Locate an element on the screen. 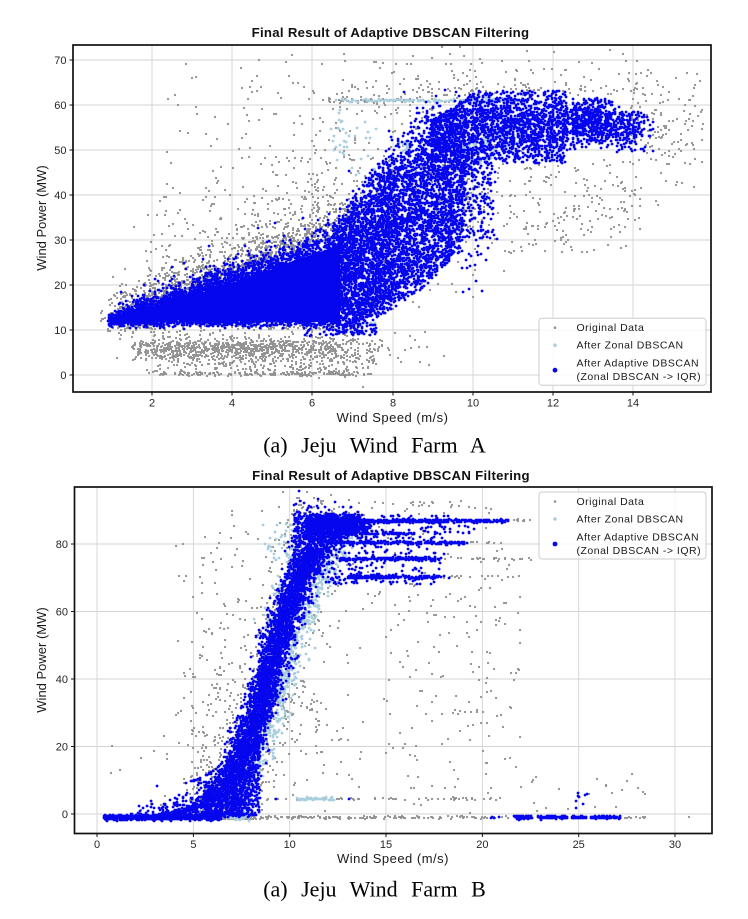  svg-text: 25 is located at coordinates (579, 845).